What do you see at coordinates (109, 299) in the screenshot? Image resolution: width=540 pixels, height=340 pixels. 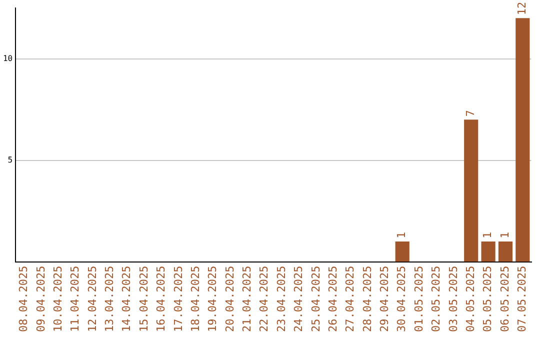 I see `x-tick-label: 13.04.2025` at bounding box center [109, 299].